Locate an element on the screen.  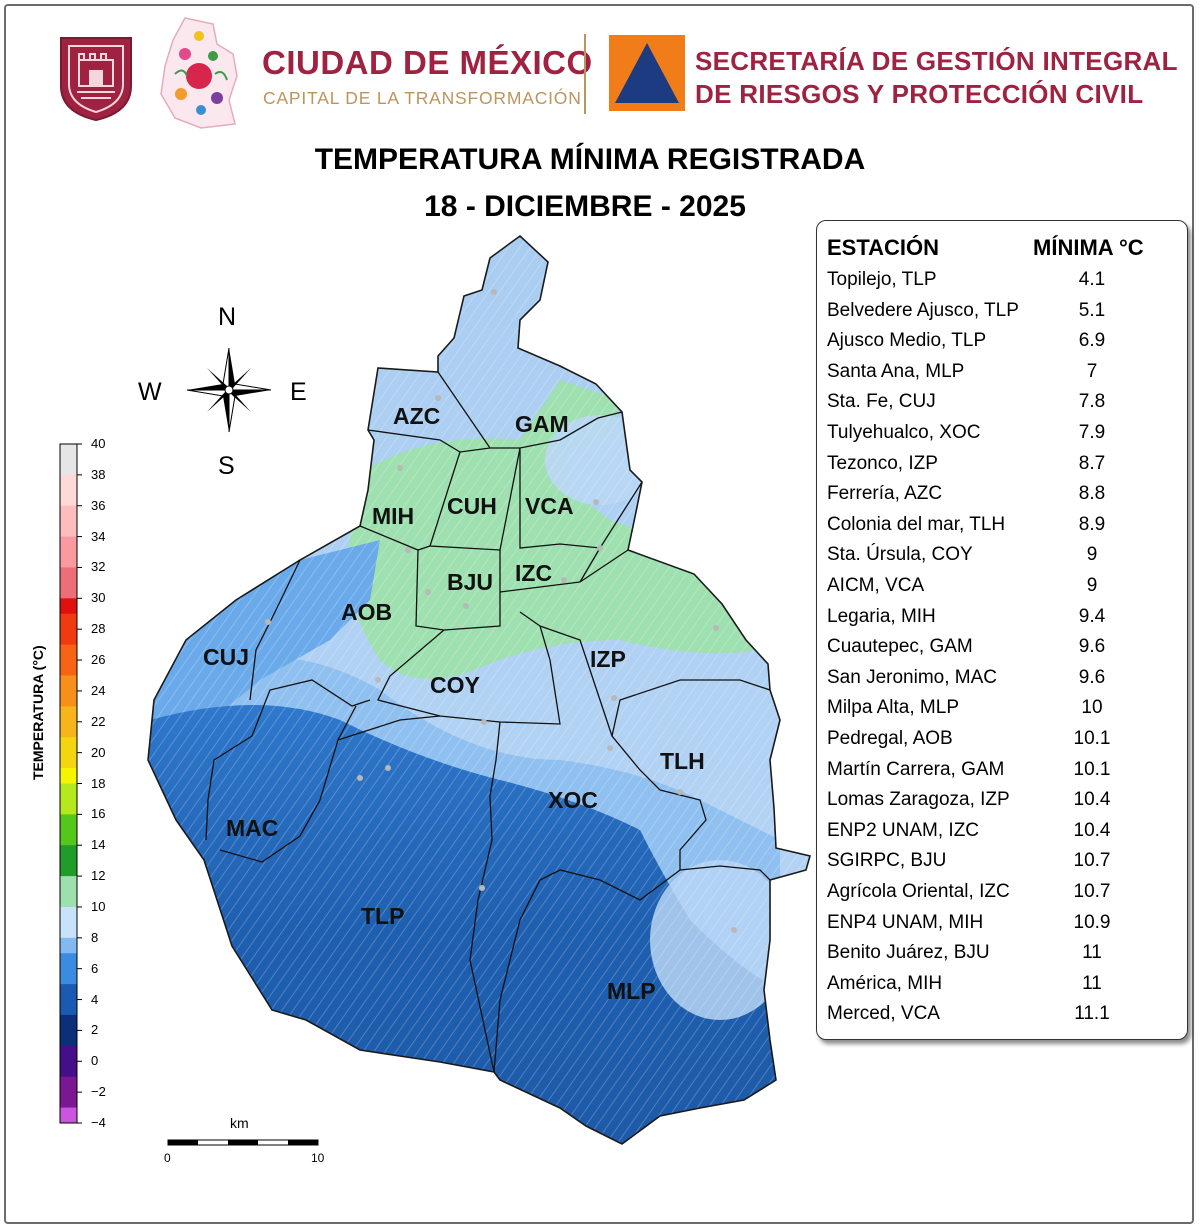
station-name: Milpa Alta, MLP is located at coordinates (893, 708).